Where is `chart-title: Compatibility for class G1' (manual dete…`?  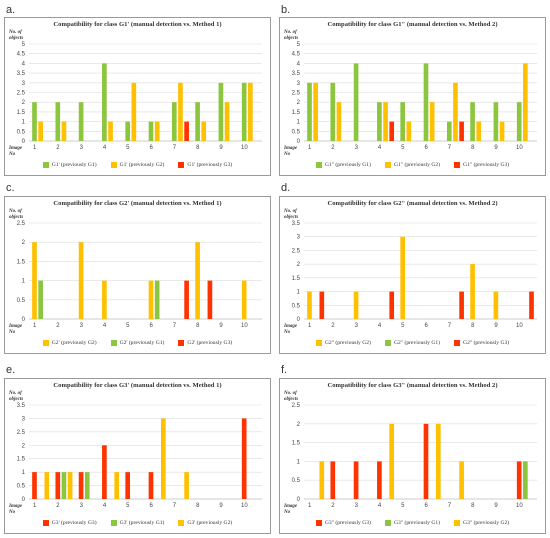
chart-title: Compatibility for class G1' (manual dete… is located at coordinates (137, 24).